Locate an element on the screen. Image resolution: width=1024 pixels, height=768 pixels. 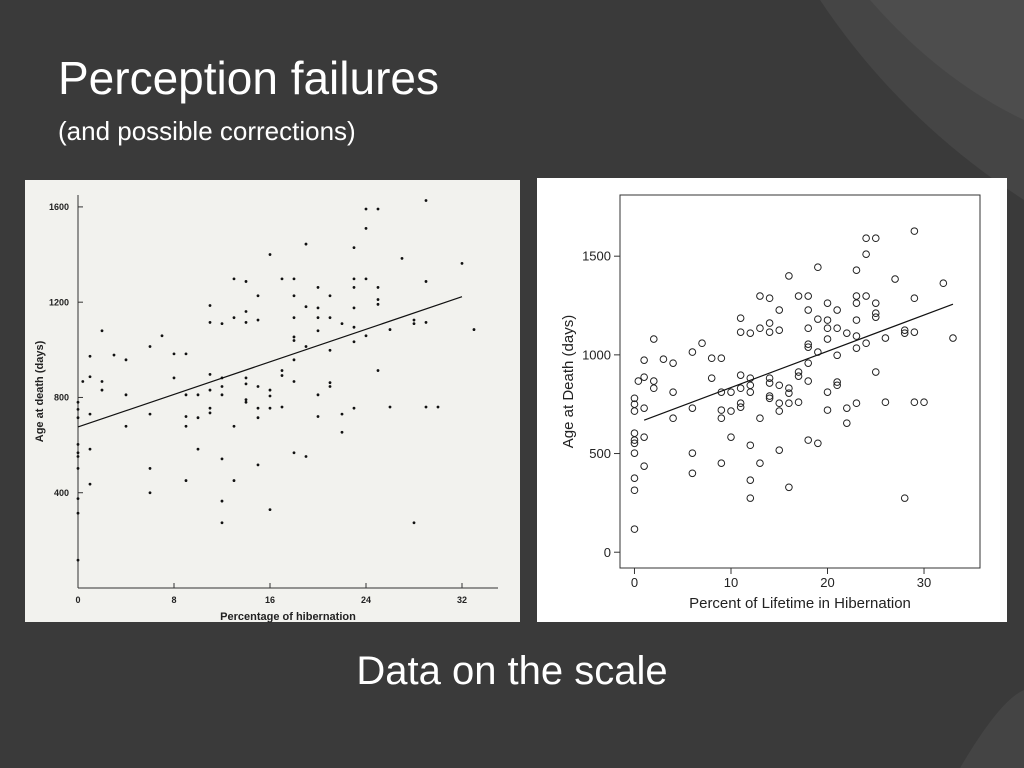
slide-caption: Data on the scale is located at coordinates (511, 671).